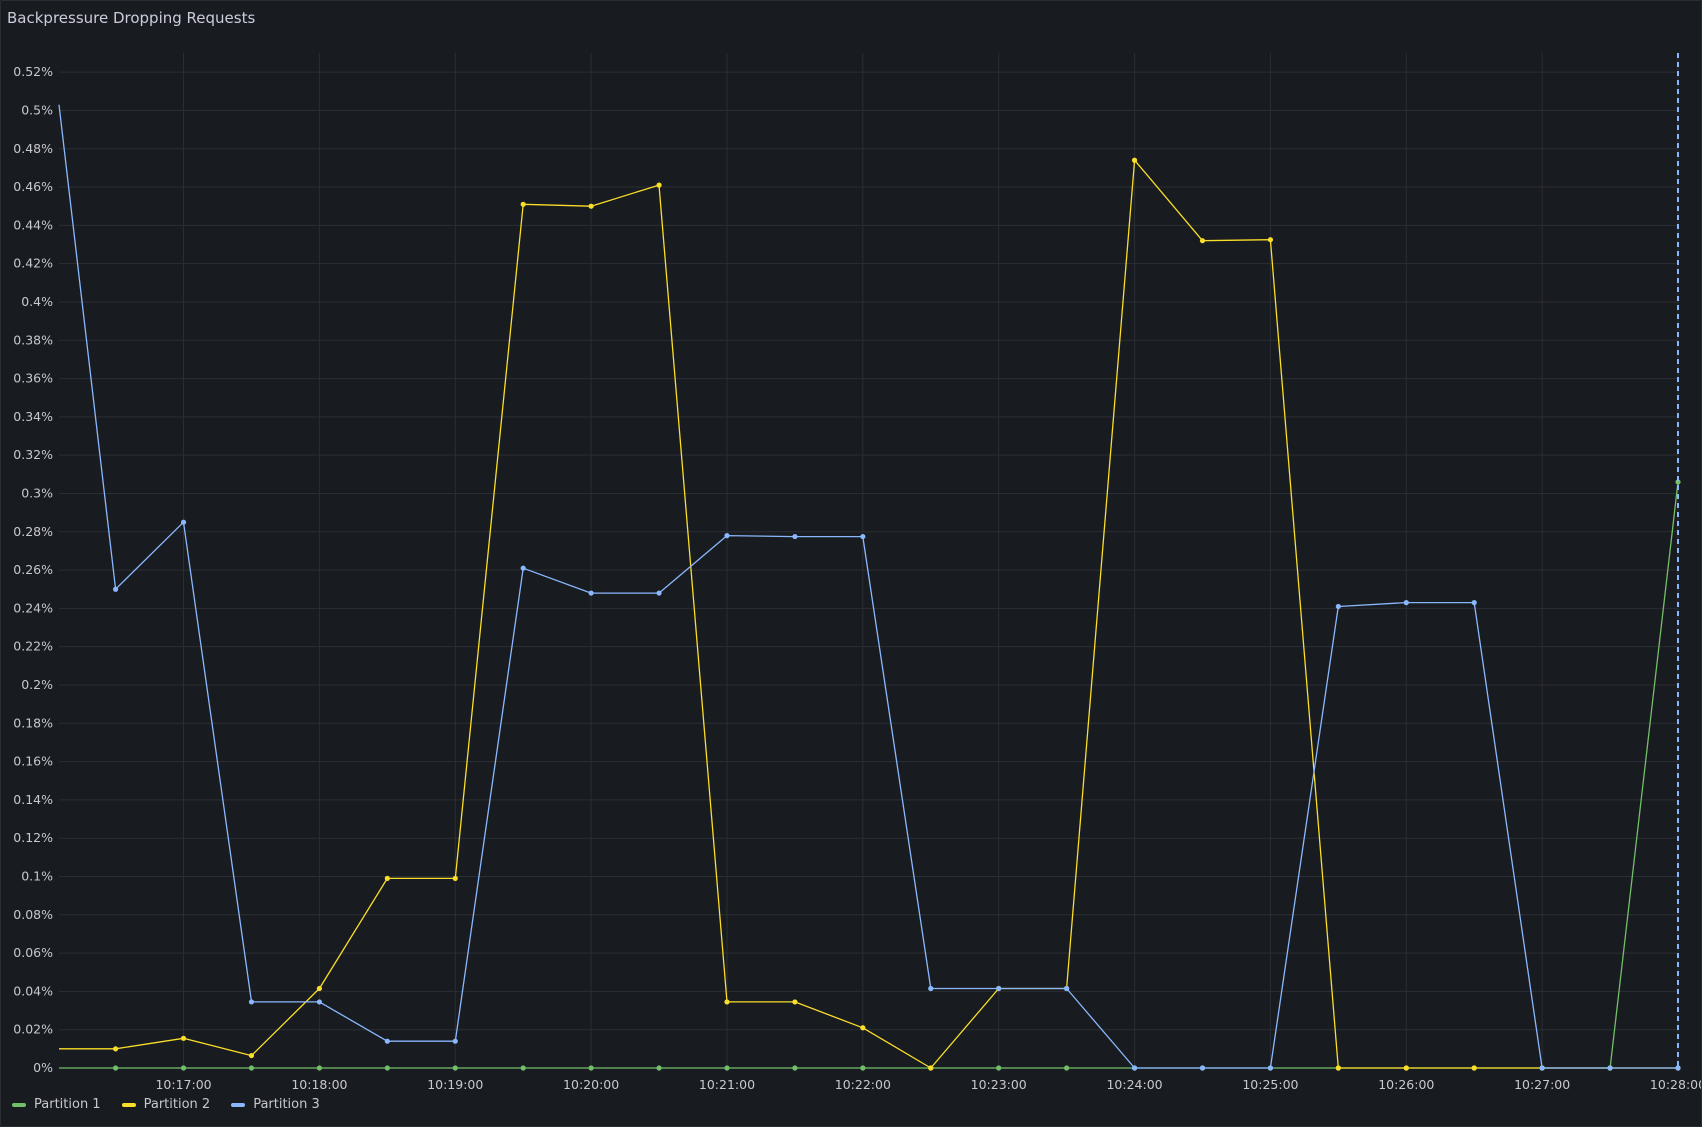 The width and height of the screenshot is (1702, 1127). What do you see at coordinates (33, 531) in the screenshot?
I see `y-tick-label: 0.28%` at bounding box center [33, 531].